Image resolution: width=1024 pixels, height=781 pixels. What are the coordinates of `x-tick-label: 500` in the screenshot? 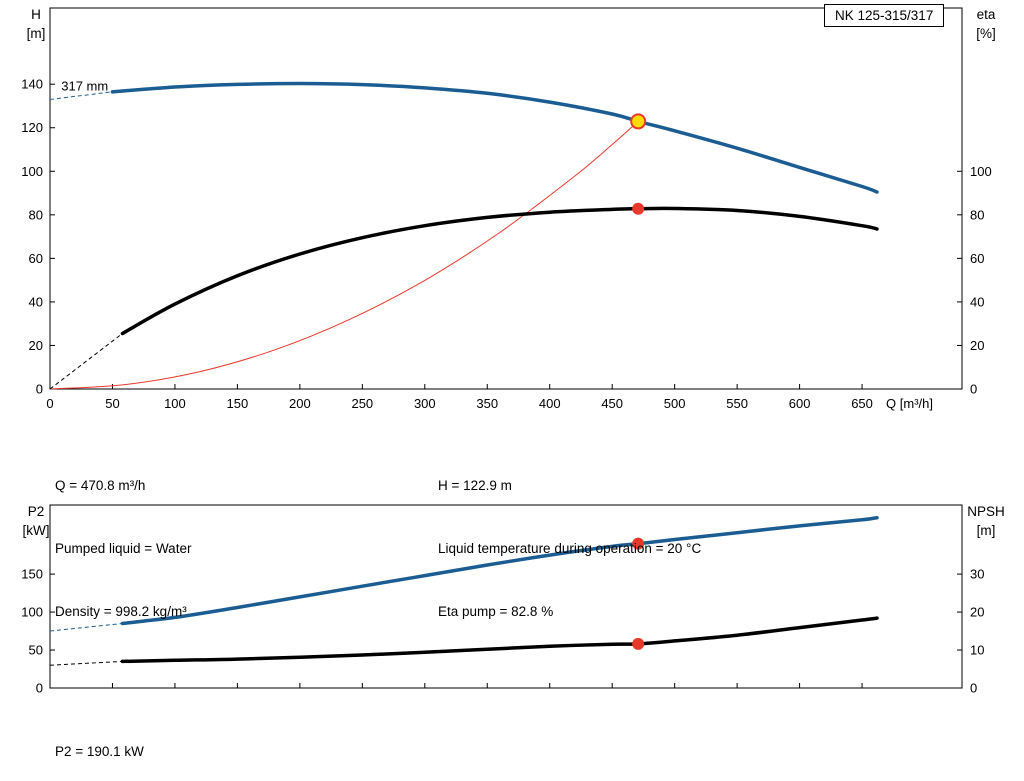 It's located at (675, 403).